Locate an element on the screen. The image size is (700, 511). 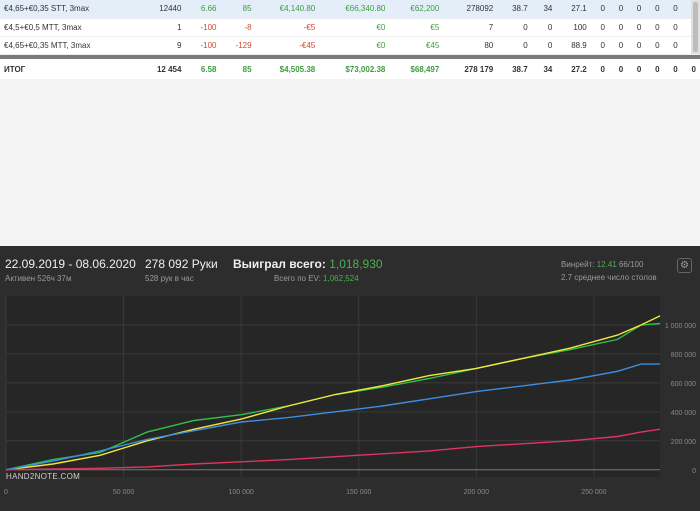
hand2note-logo: HAND2NOTE.COM is located at coordinates (43, 476).